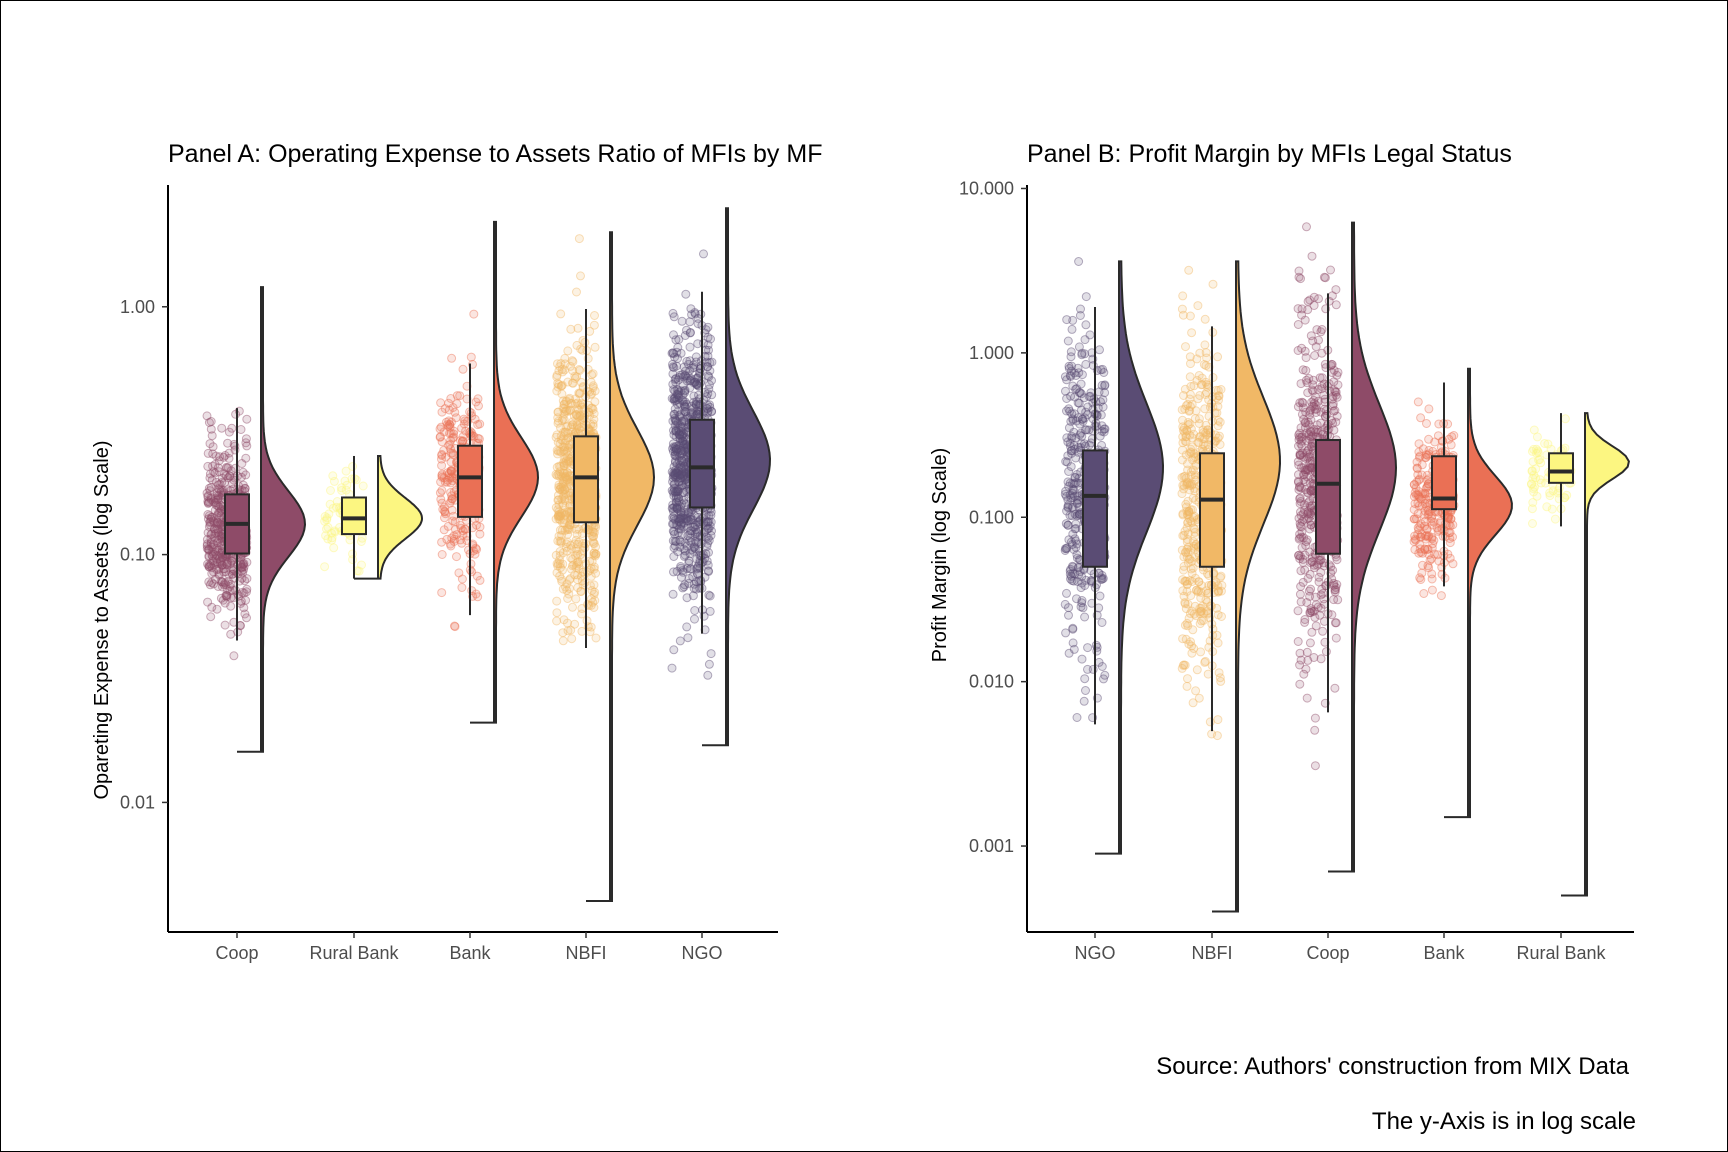 The height and width of the screenshot is (1152, 1728). What do you see at coordinates (1444, 483) in the screenshot?
I see `panel-b-box-bank` at bounding box center [1444, 483].